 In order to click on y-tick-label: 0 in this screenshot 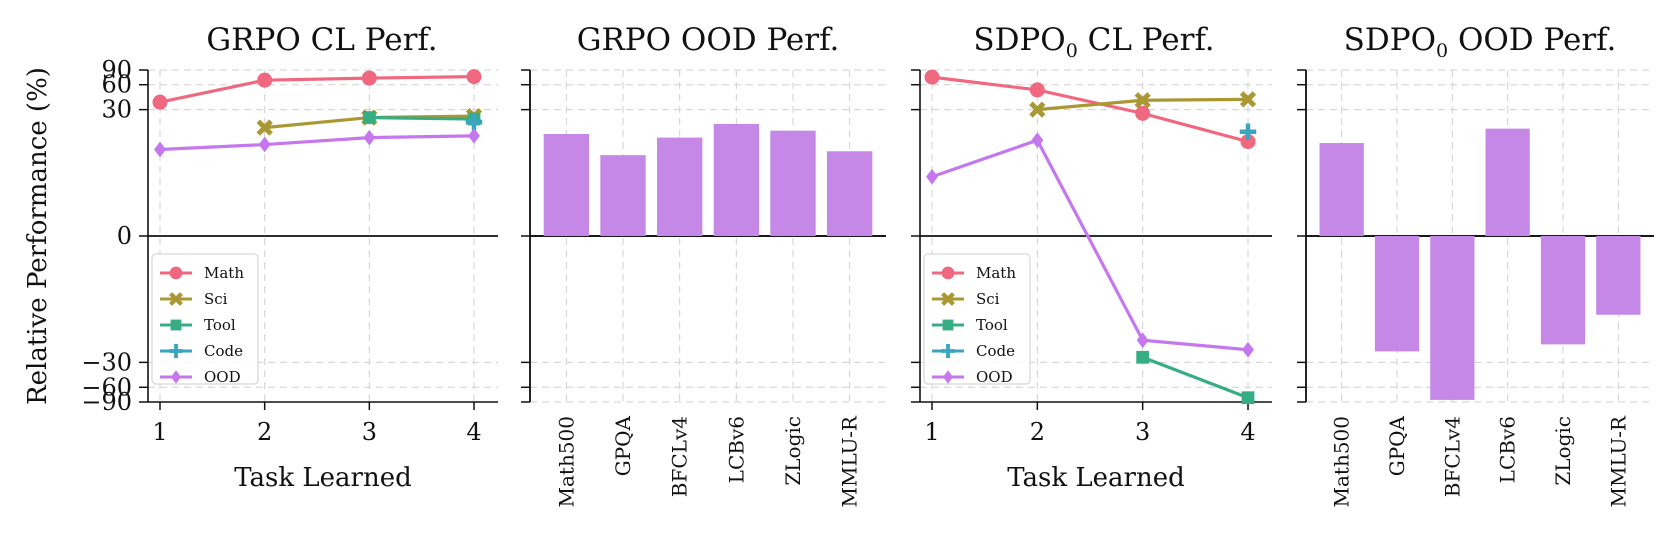, I will do `click(124, 236)`.